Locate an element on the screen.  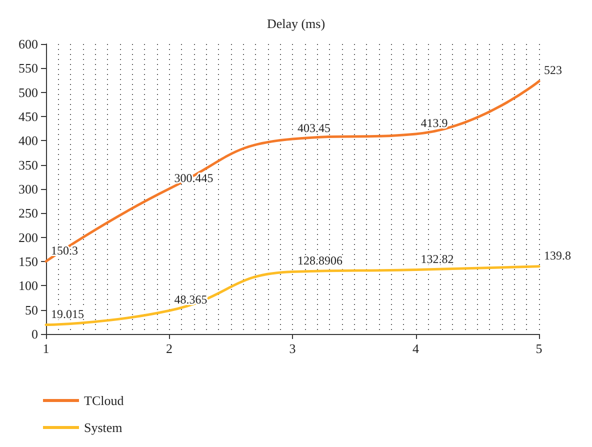
y-tick-label: 550 is located at coordinates (28, 68).